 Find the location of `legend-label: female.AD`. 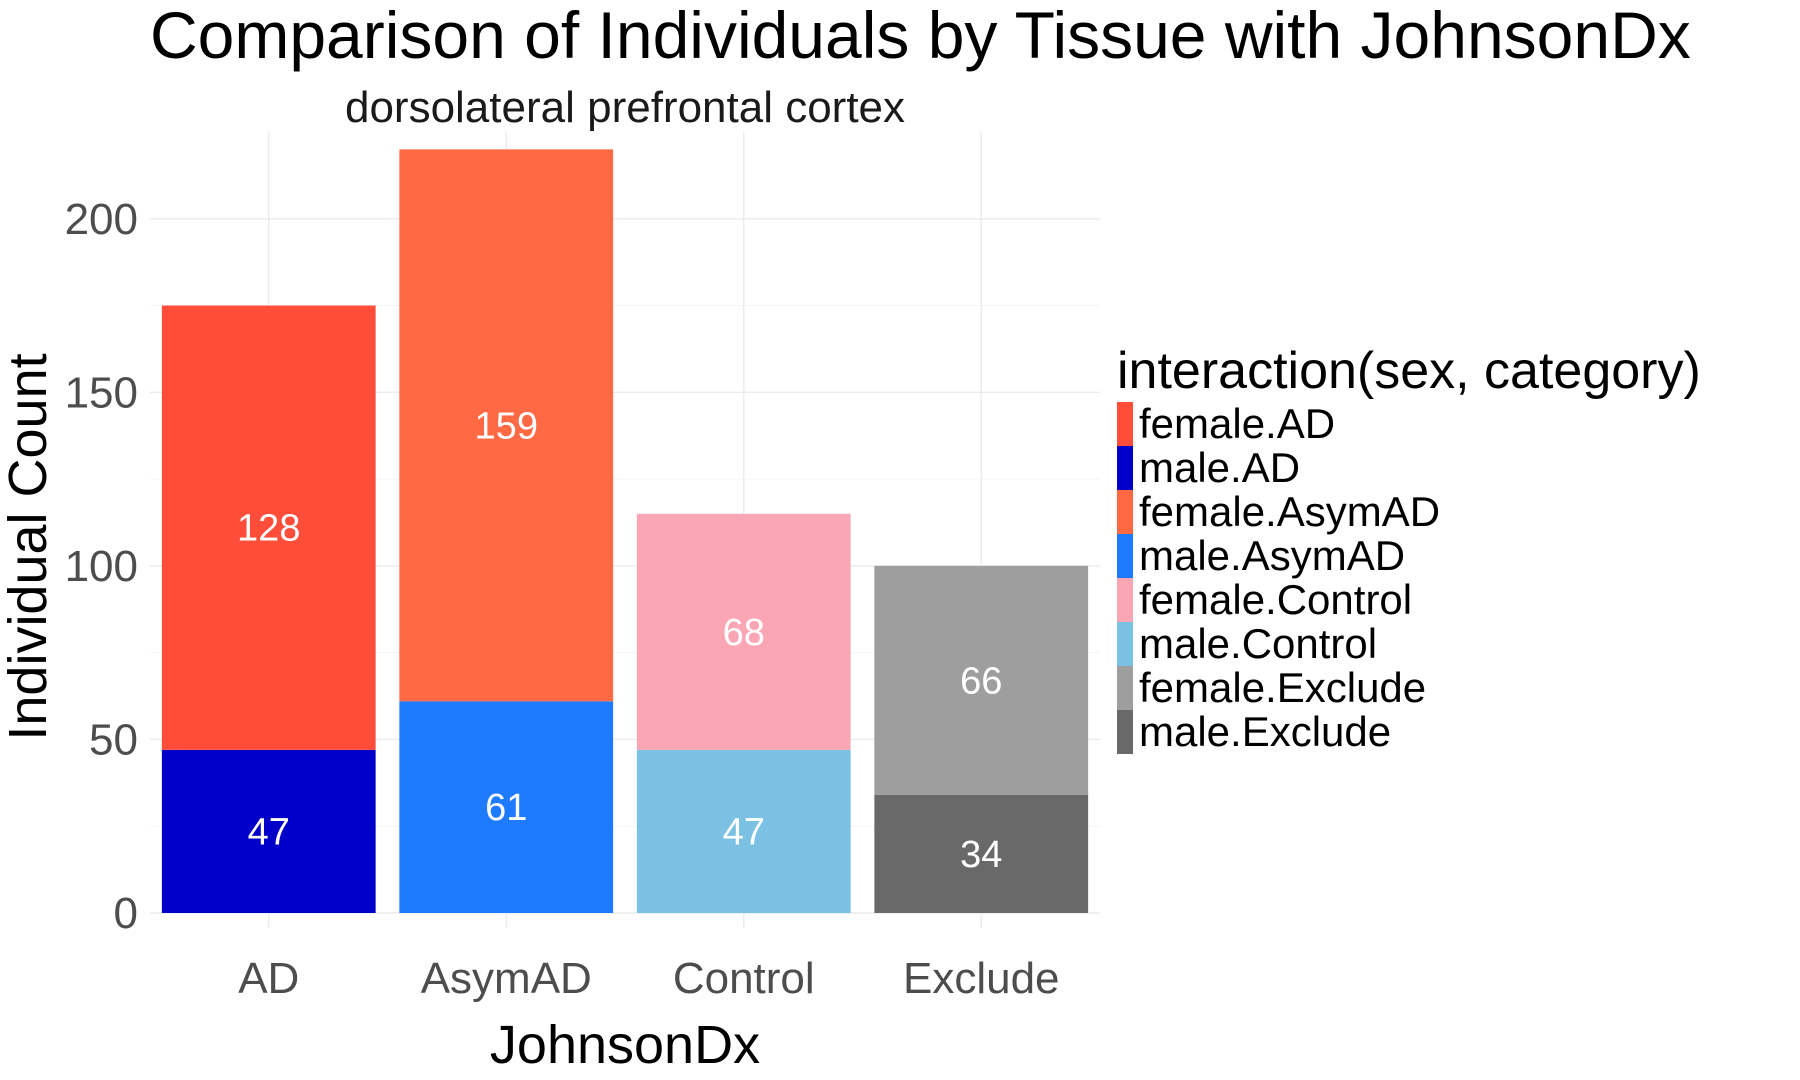

legend-label: female.AD is located at coordinates (1237, 423).